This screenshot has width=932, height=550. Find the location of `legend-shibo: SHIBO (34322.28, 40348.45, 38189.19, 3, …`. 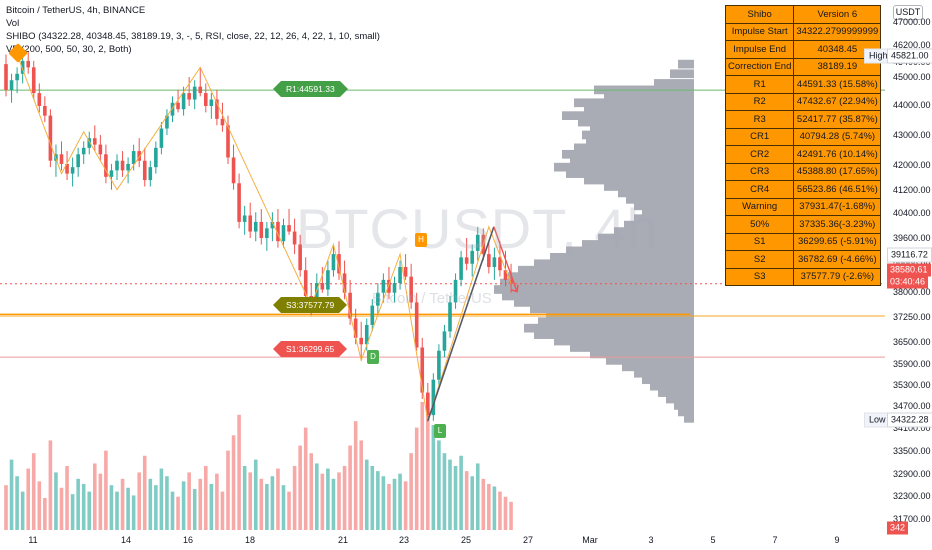

legend-shibo: SHIBO (34322.28, 40348.45, 38189.19, 3, … is located at coordinates (193, 36).